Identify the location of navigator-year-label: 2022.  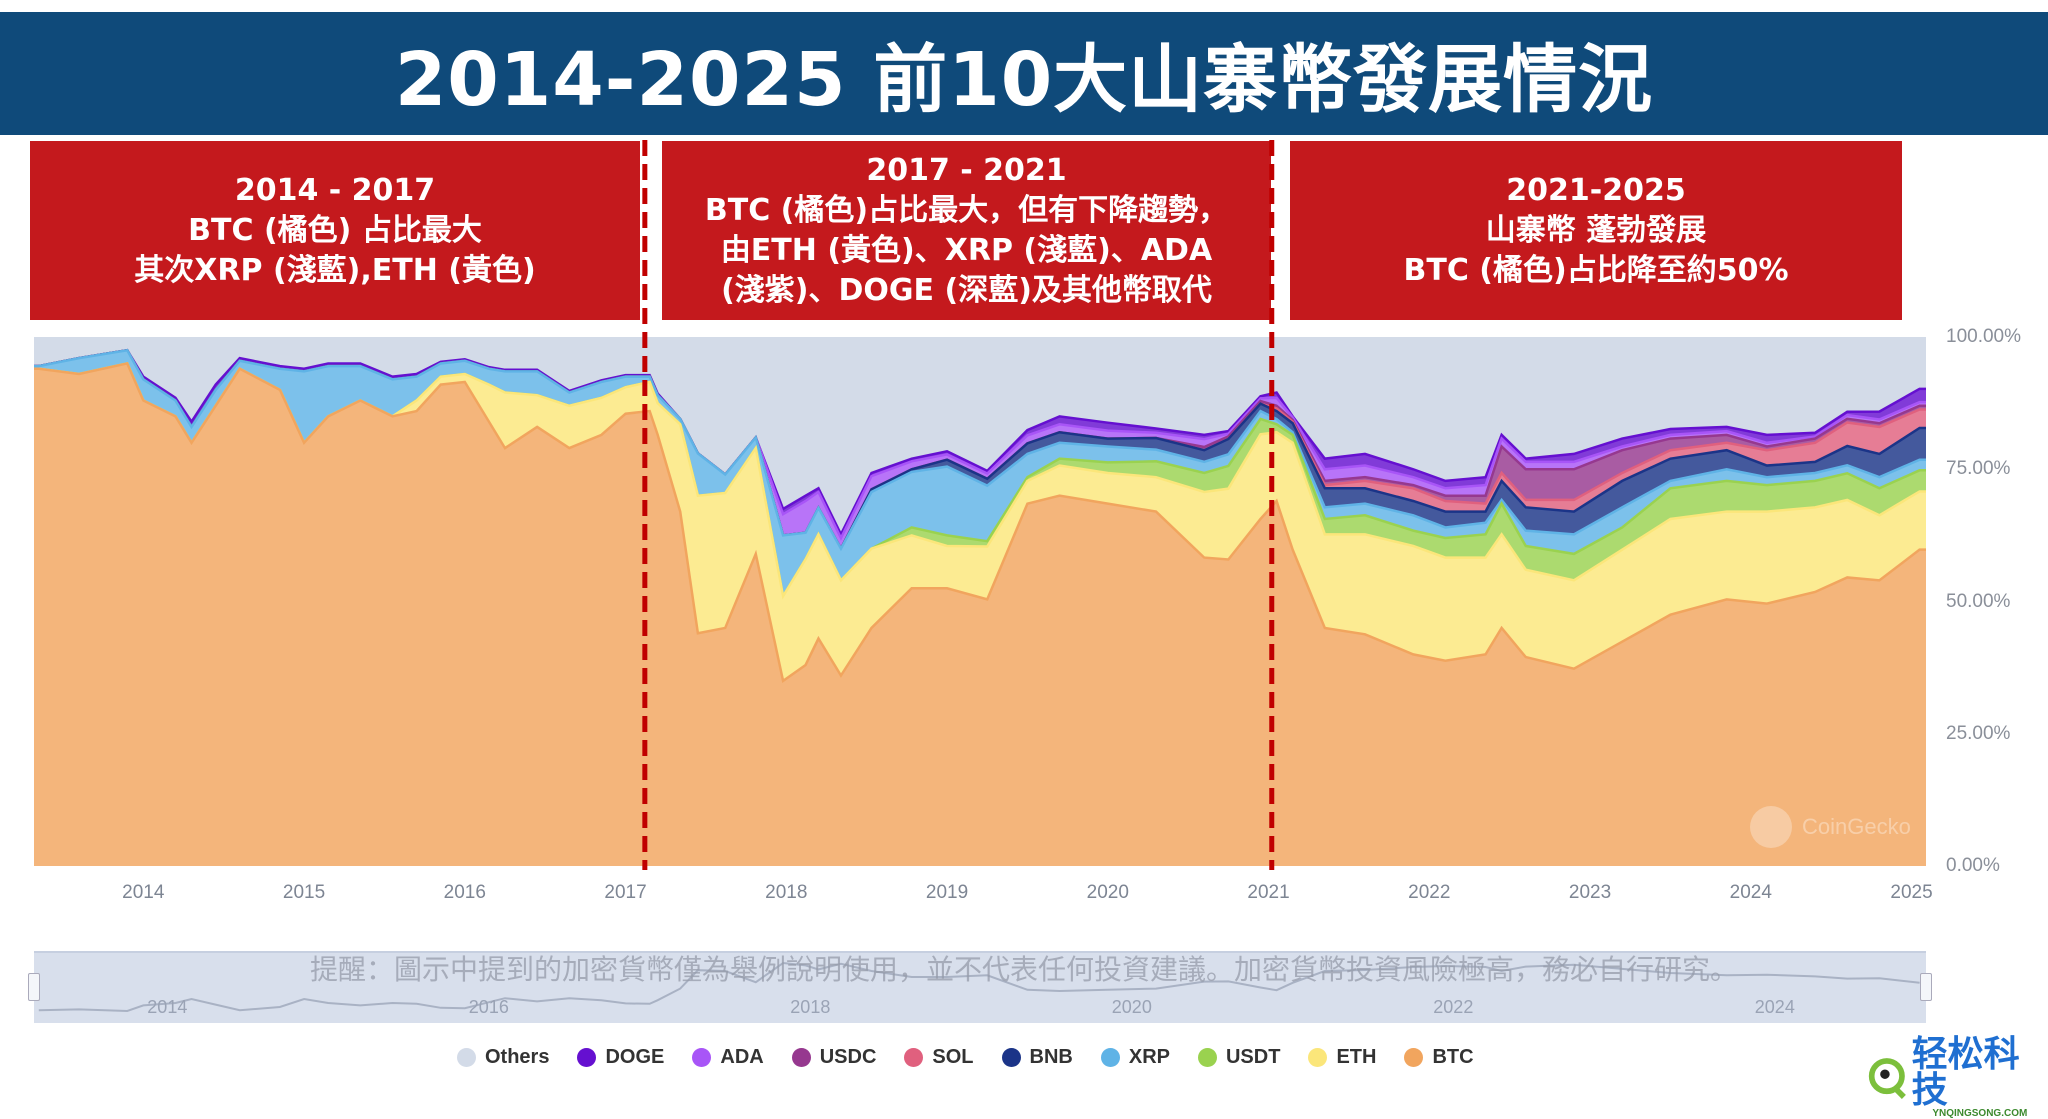
(1453, 1007).